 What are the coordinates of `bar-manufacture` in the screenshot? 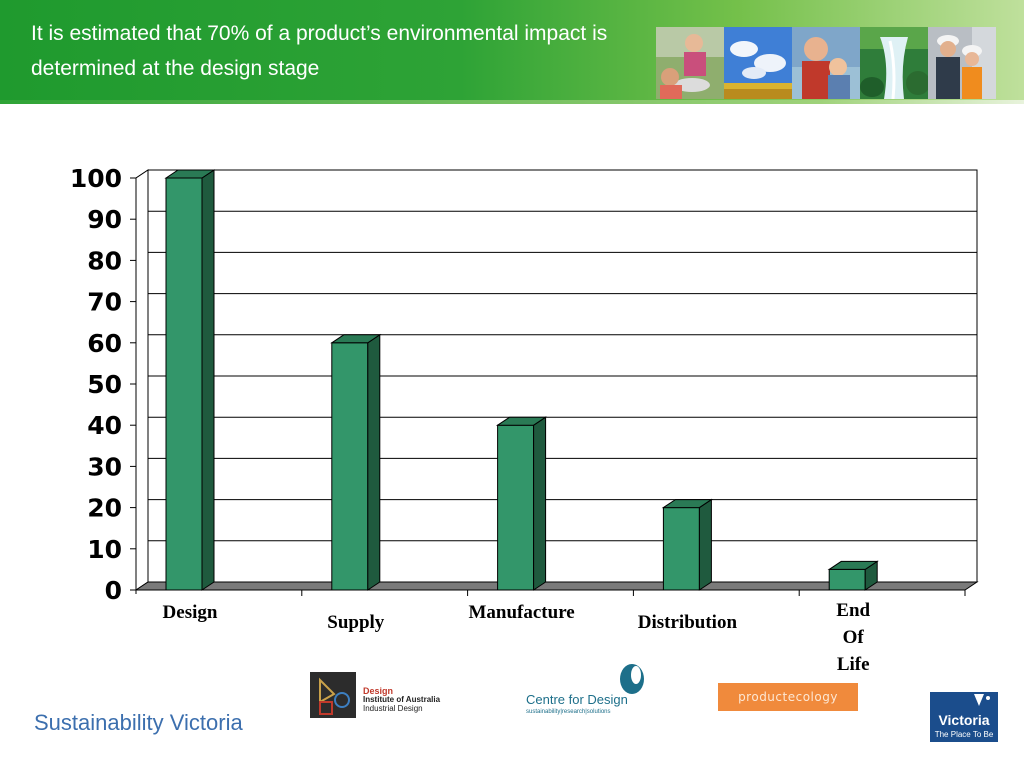 It's located at (521, 503).